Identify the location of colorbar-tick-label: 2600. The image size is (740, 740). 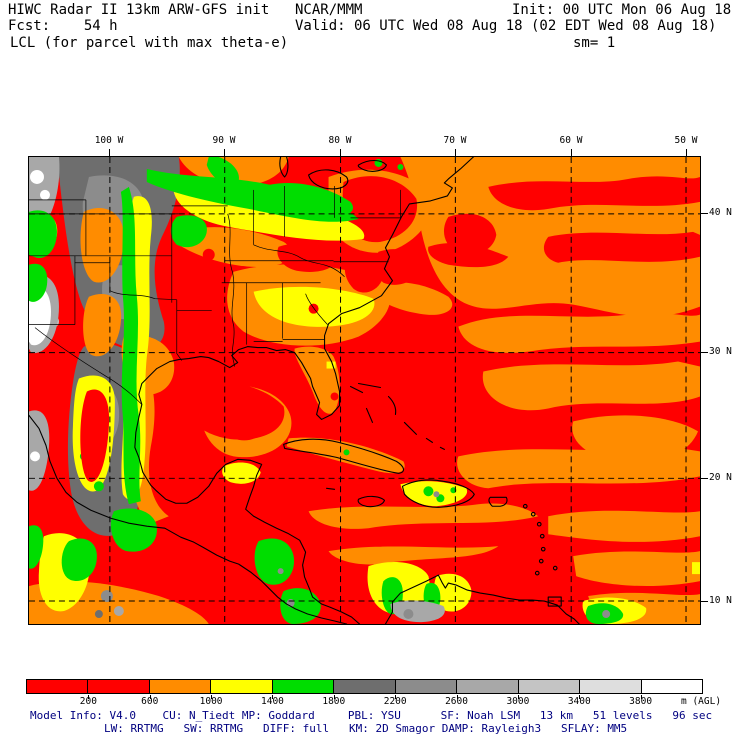
(456, 701).